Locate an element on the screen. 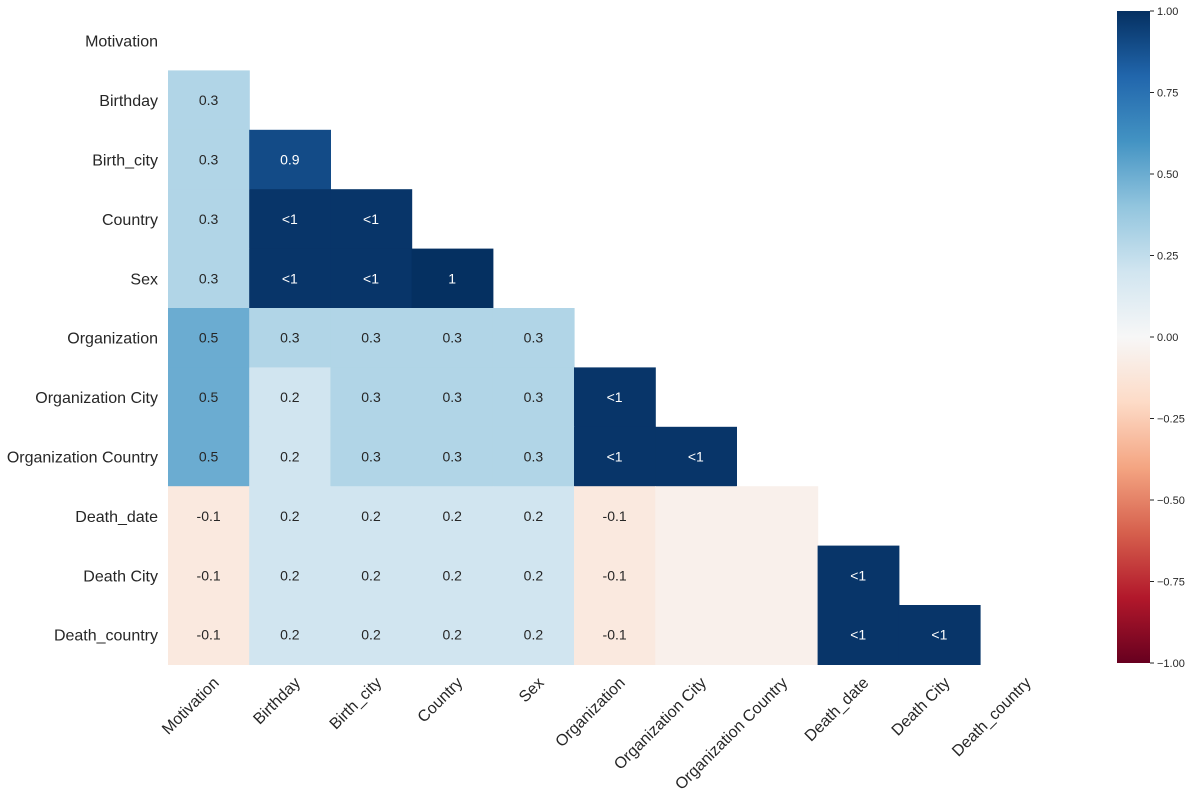 The height and width of the screenshot is (798, 1194). colorbar-tick-label: −0.75 is located at coordinates (1171, 583).